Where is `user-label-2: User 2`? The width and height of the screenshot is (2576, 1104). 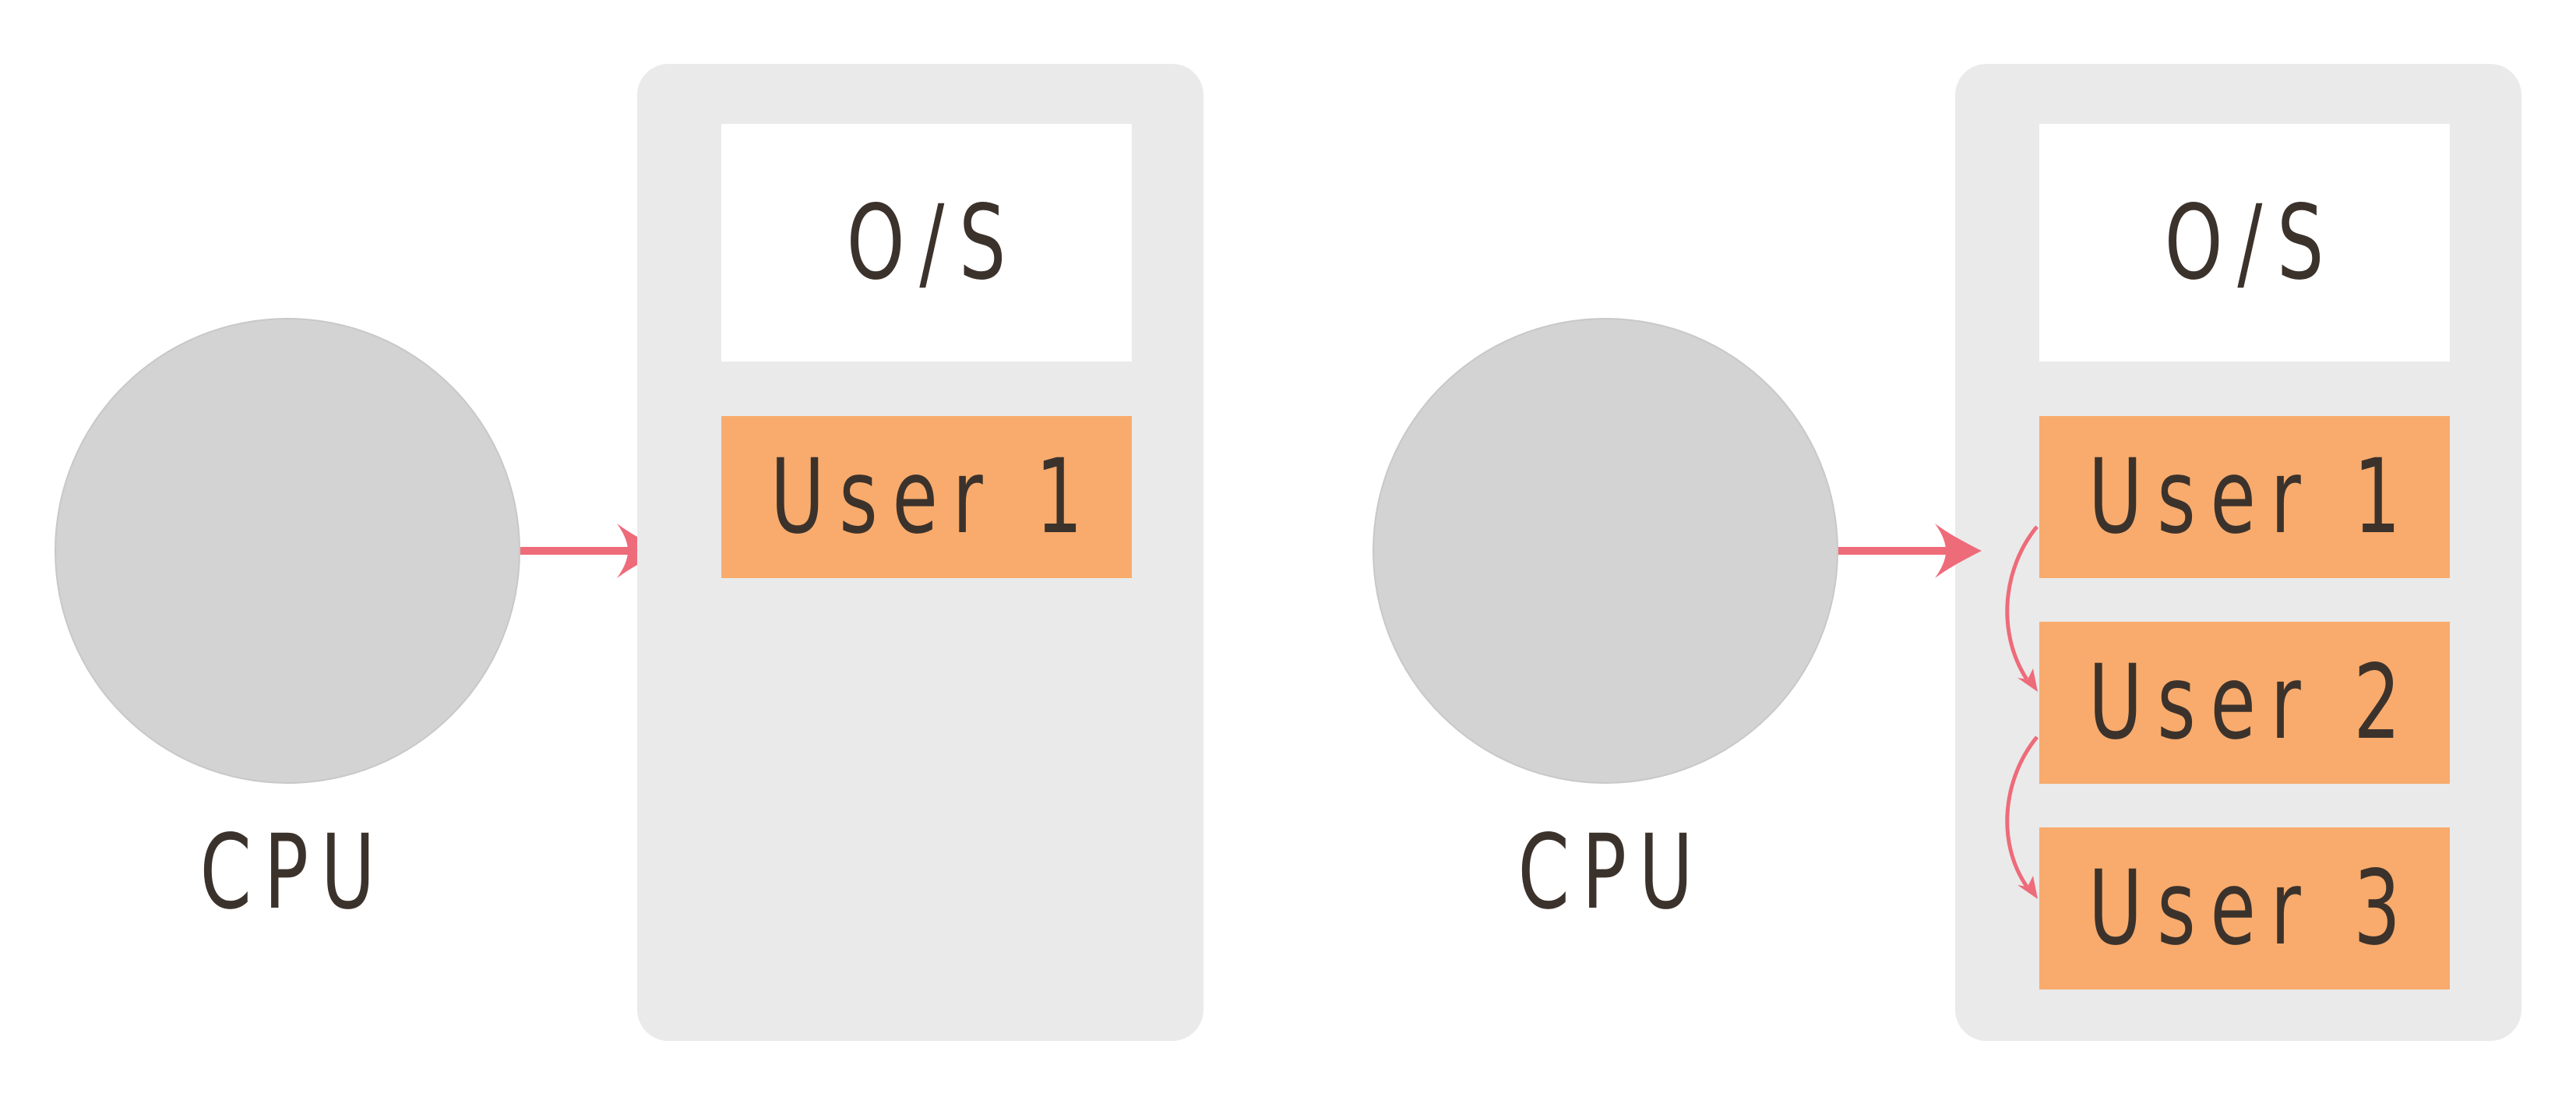
user-label-2: User 2 is located at coordinates (2252, 703).